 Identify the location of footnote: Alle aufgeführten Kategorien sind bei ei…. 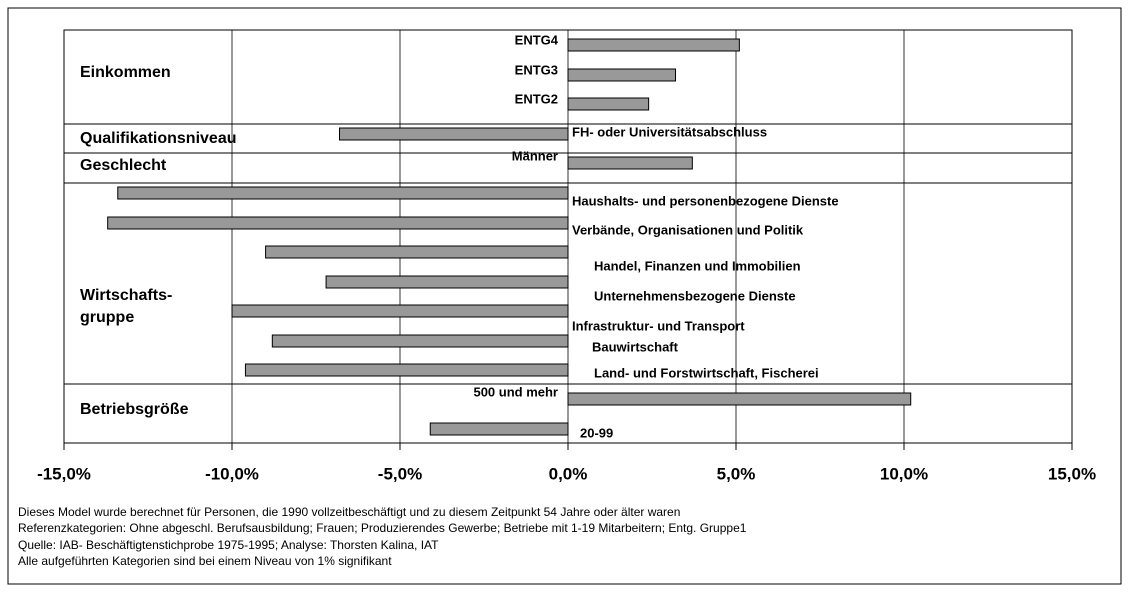
(205, 561).